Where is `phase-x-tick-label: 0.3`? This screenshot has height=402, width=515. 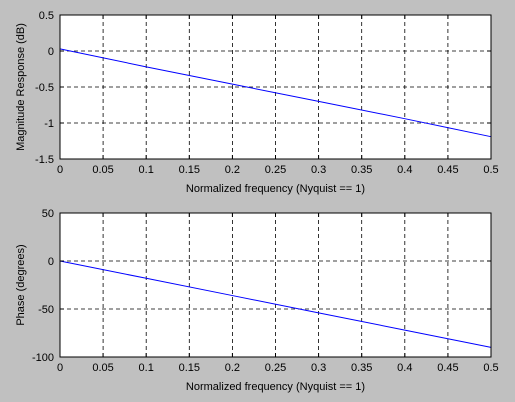 phase-x-tick-label: 0.3 is located at coordinates (318, 368).